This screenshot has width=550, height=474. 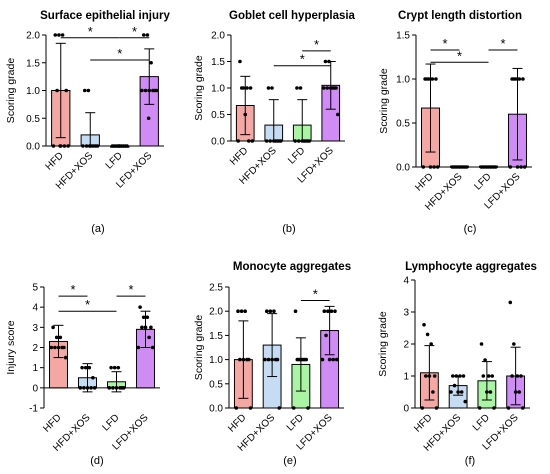 What do you see at coordinates (35, 328) in the screenshot?
I see `y-tick-label: 3` at bounding box center [35, 328].